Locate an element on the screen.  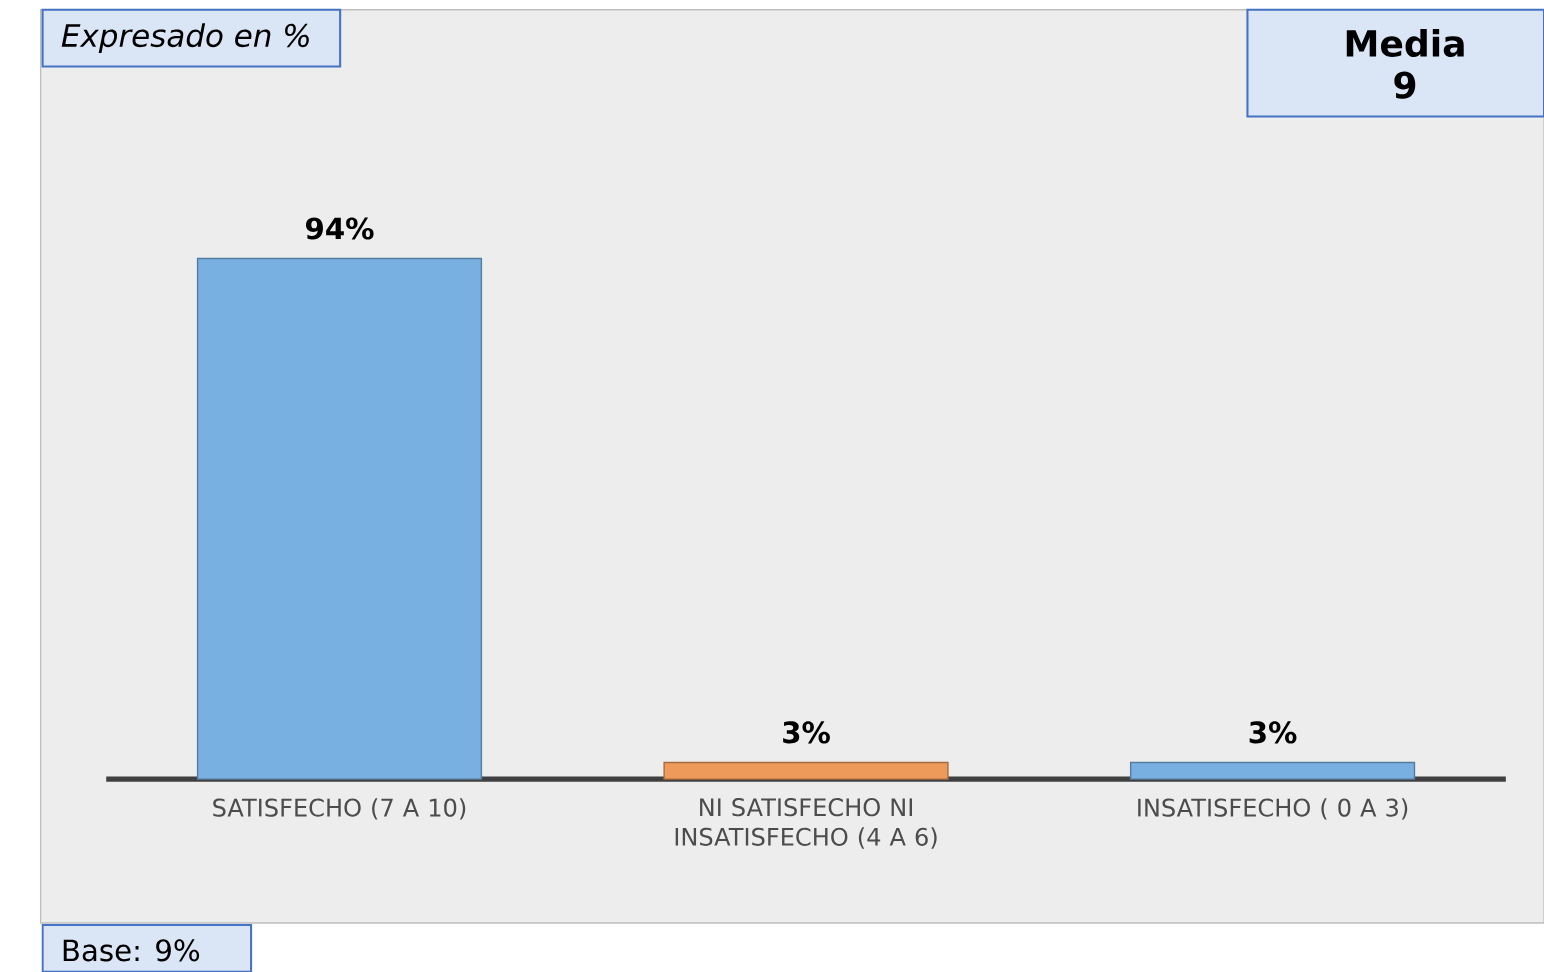
text: Expresado en % is located at coordinates (185, 38).